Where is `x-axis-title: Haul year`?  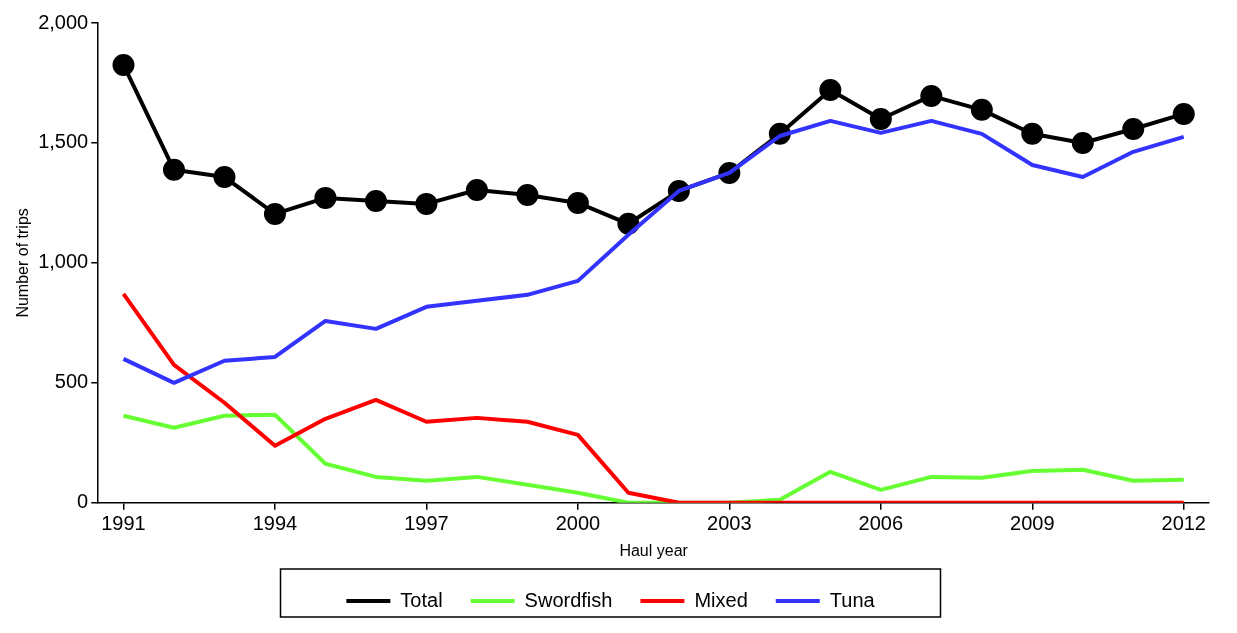 x-axis-title: Haul year is located at coordinates (654, 550).